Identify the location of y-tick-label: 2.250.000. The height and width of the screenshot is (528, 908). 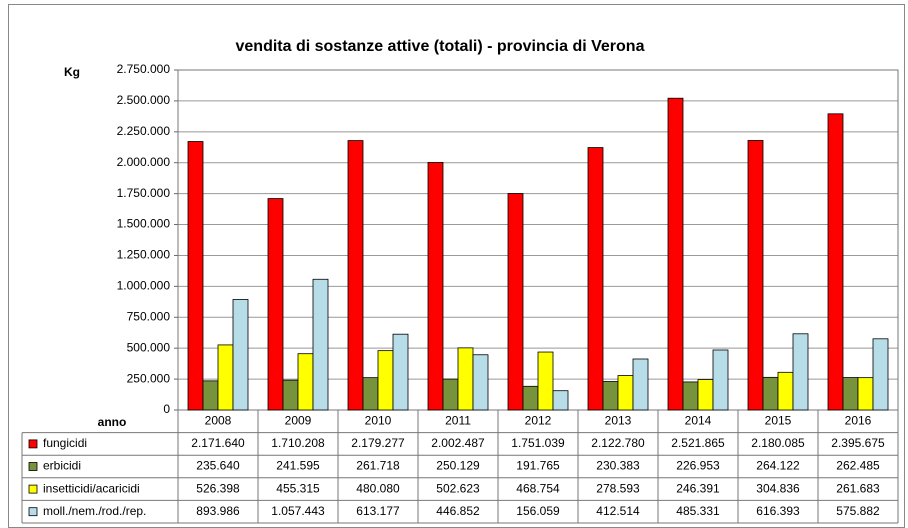
(144, 131).